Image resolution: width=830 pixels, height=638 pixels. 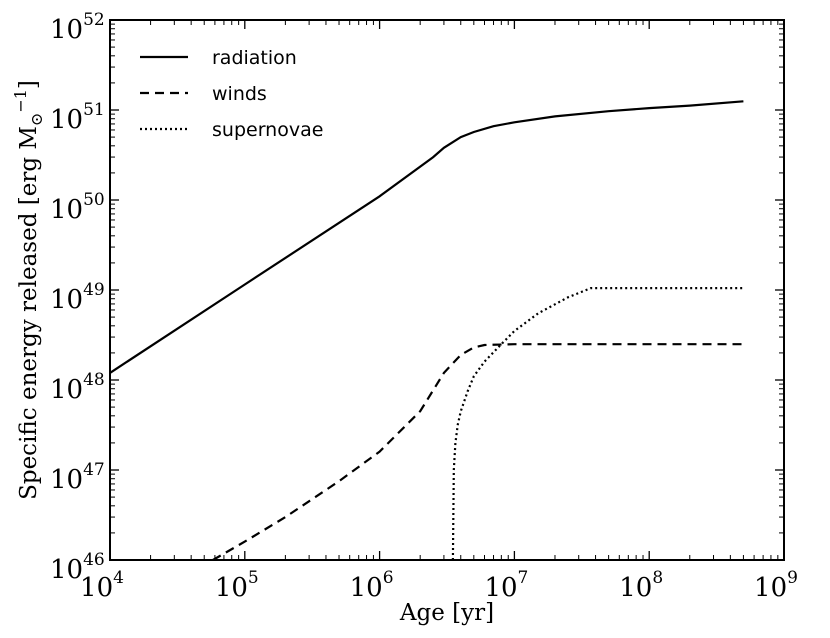 What do you see at coordinates (254, 58) in the screenshot?
I see `legend-label-radiation: radiation` at bounding box center [254, 58].